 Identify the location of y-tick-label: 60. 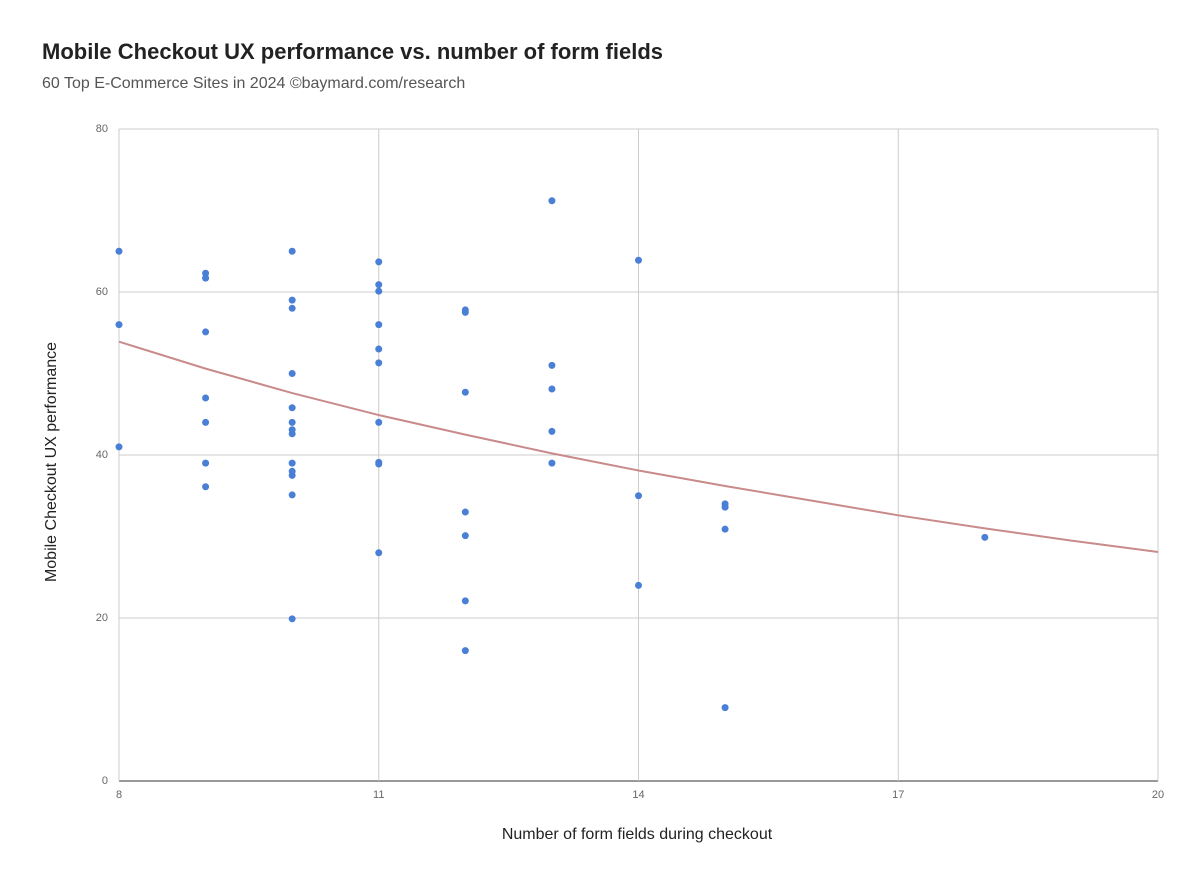
(102, 292).